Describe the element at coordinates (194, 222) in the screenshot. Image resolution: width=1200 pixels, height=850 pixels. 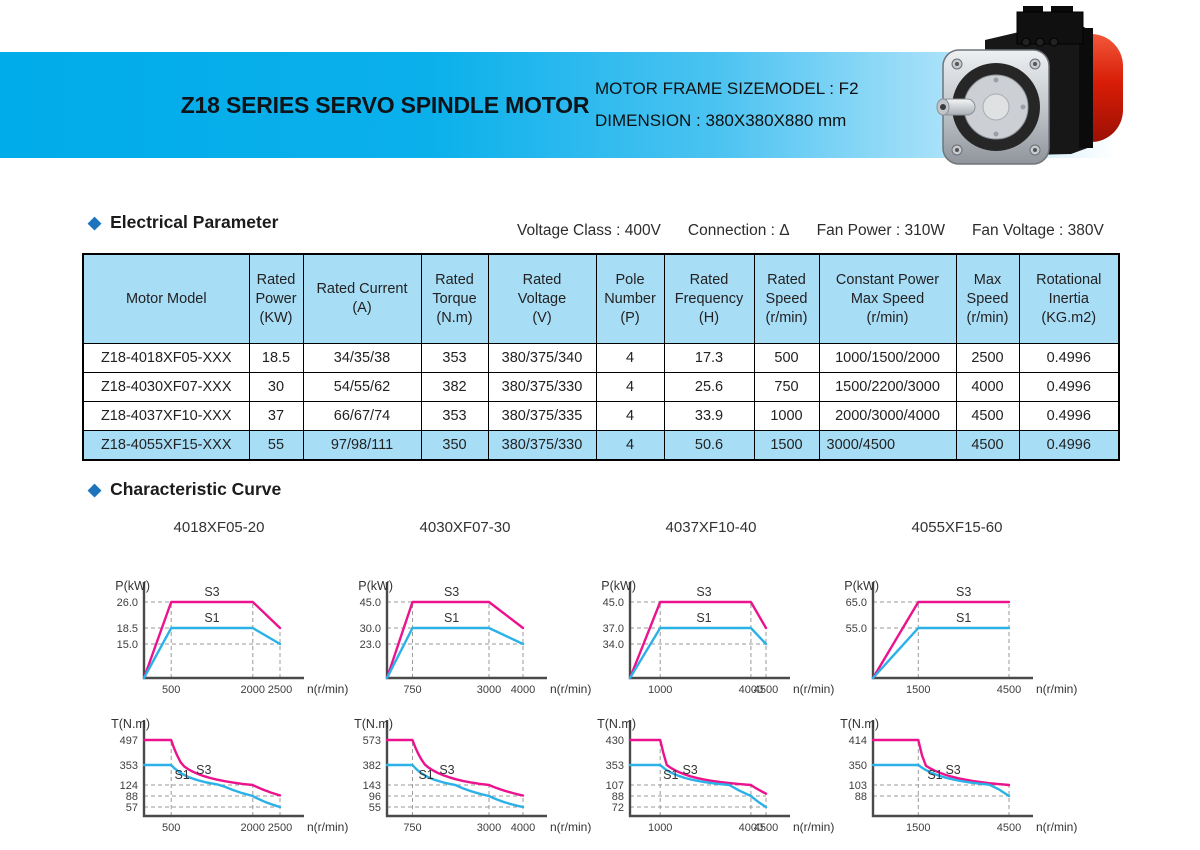
I see `section-title: Electrical Parameter` at that location.